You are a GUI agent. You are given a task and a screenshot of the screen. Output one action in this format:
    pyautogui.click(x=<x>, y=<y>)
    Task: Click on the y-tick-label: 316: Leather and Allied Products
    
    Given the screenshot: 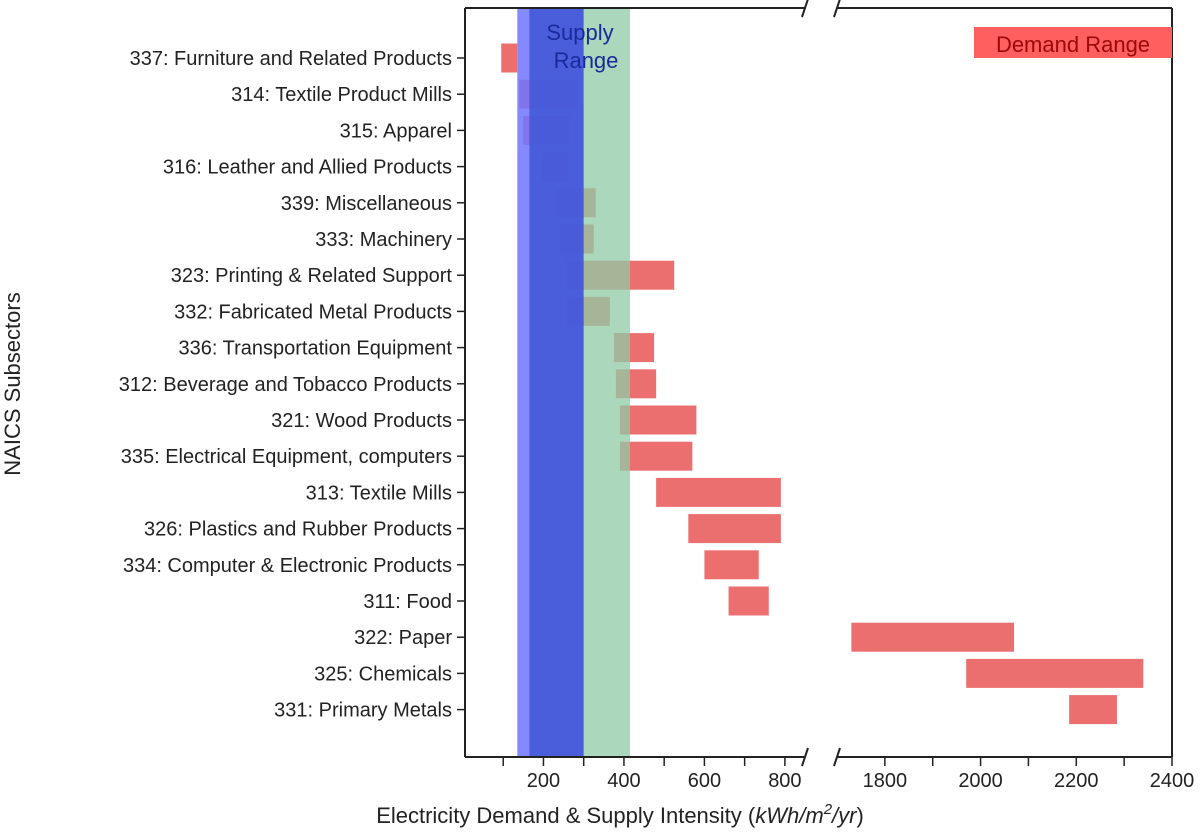 What is the action you would take?
    pyautogui.click(x=307, y=168)
    